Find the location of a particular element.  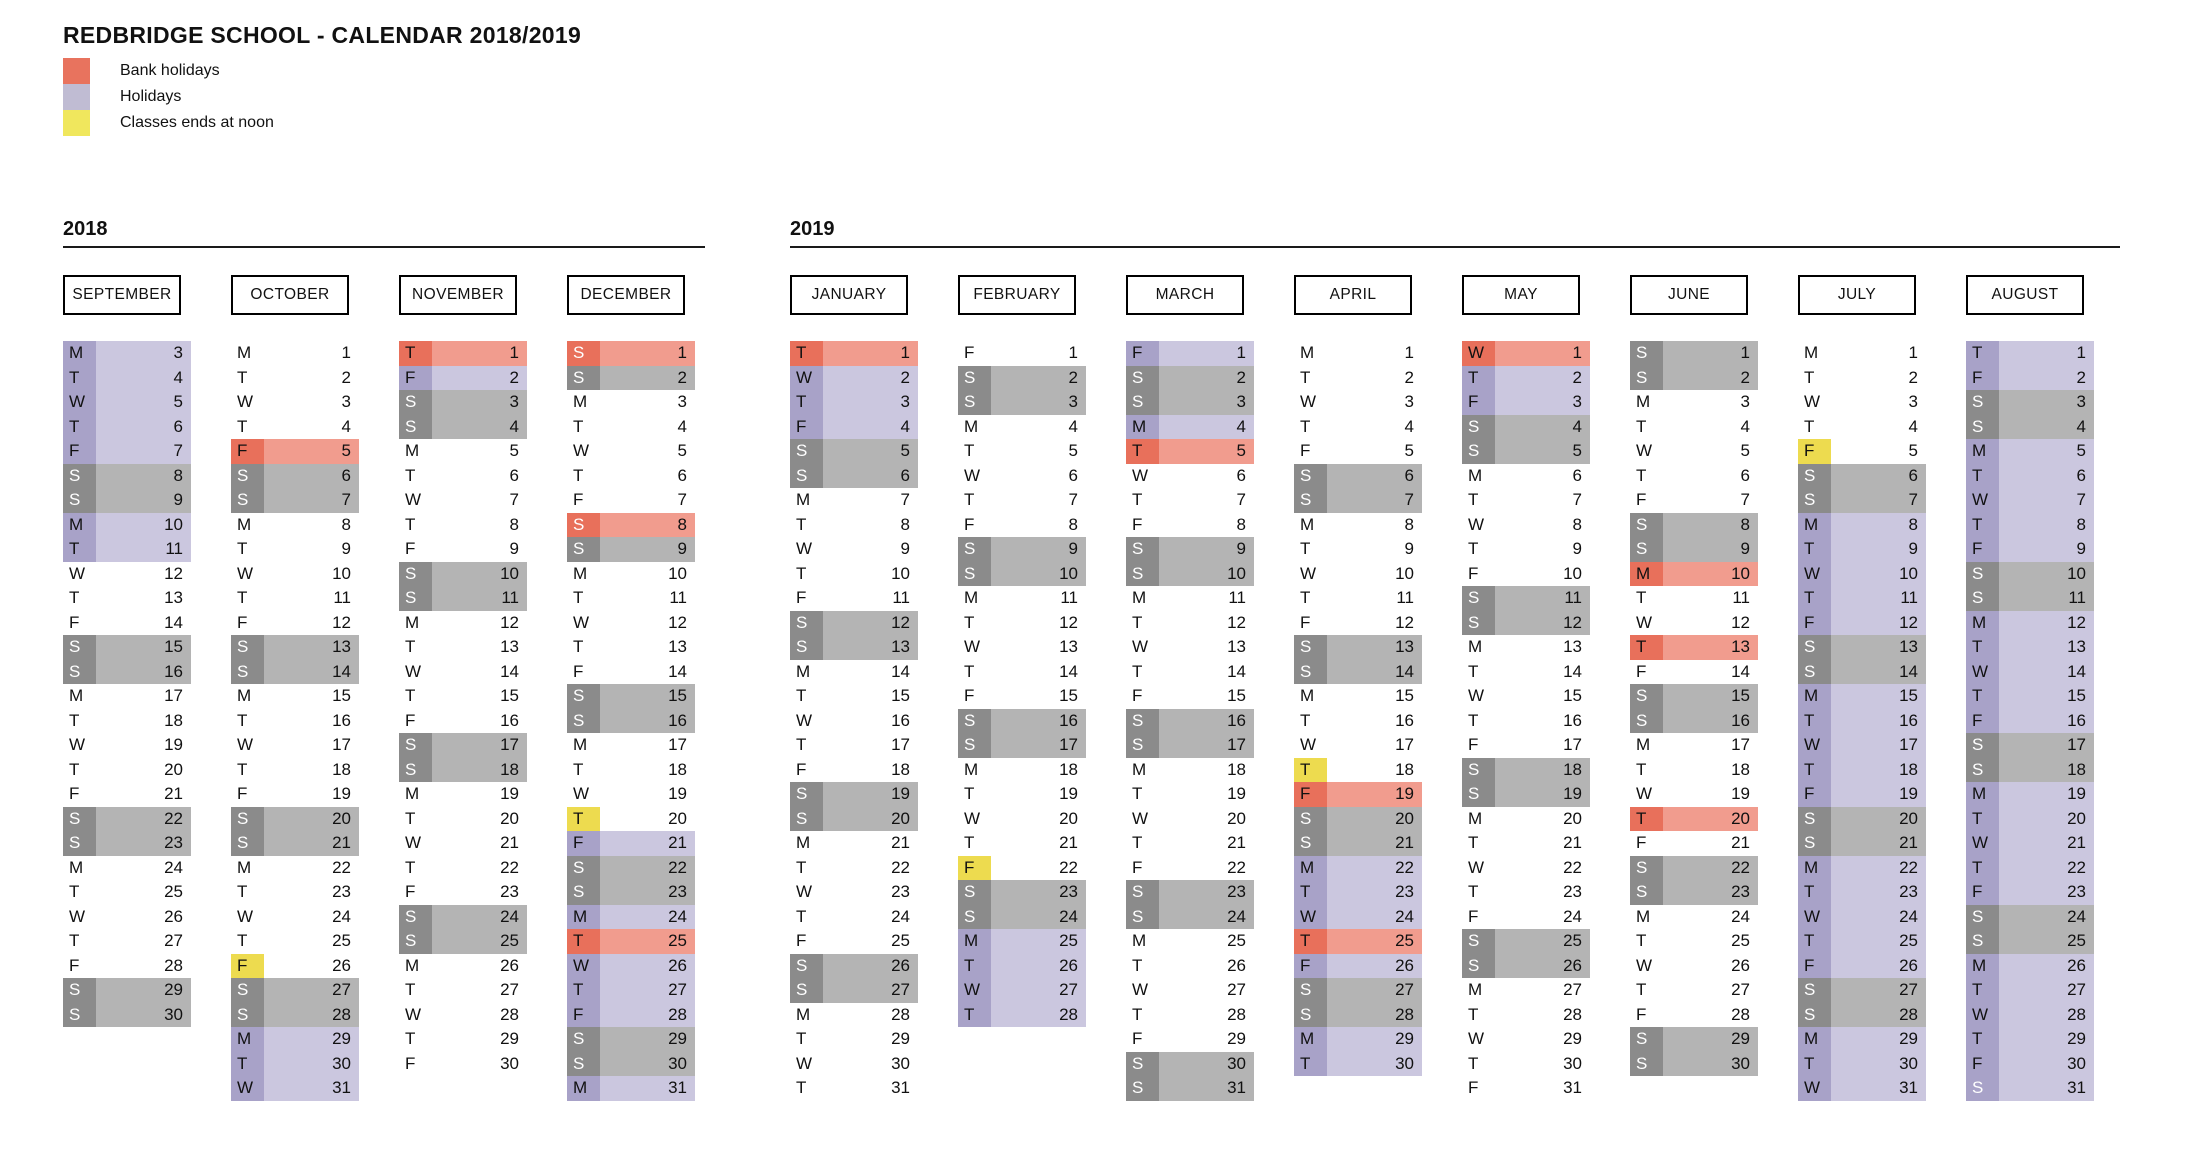

day-row: M 26 is located at coordinates (2030, 965).